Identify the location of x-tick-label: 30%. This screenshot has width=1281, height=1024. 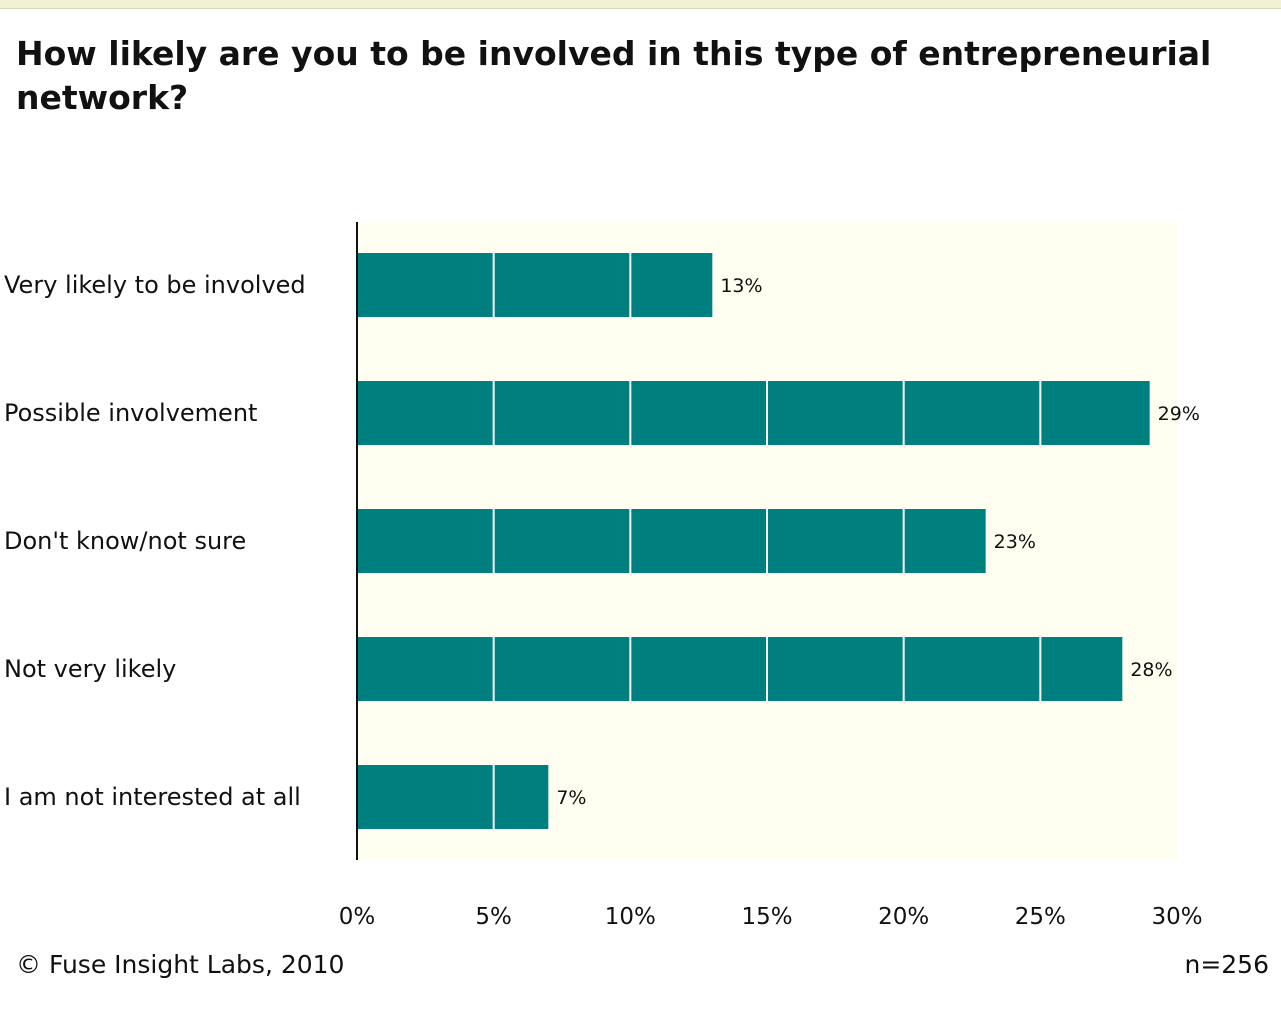
(1176, 917).